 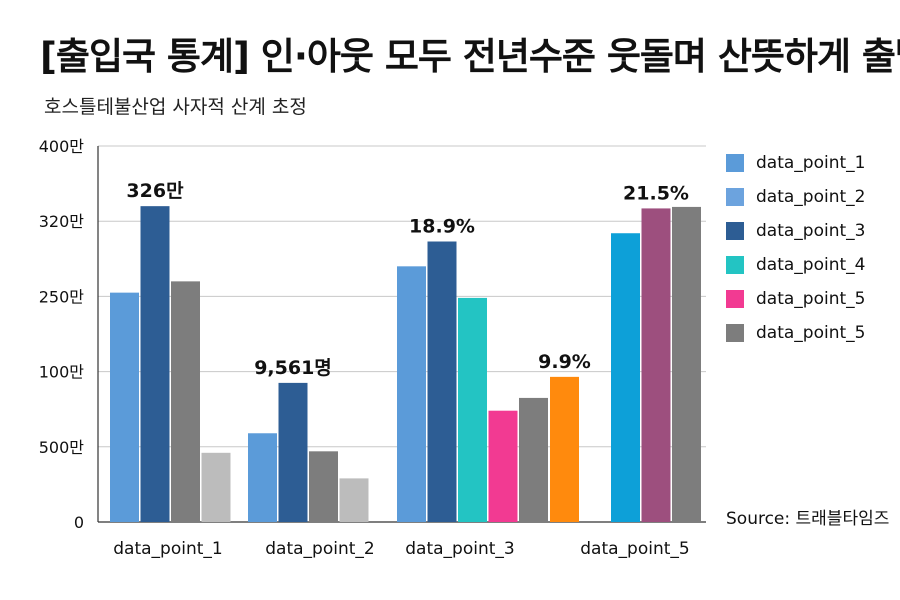 What do you see at coordinates (62, 221) in the screenshot?
I see `y-tick-label: 320만` at bounding box center [62, 221].